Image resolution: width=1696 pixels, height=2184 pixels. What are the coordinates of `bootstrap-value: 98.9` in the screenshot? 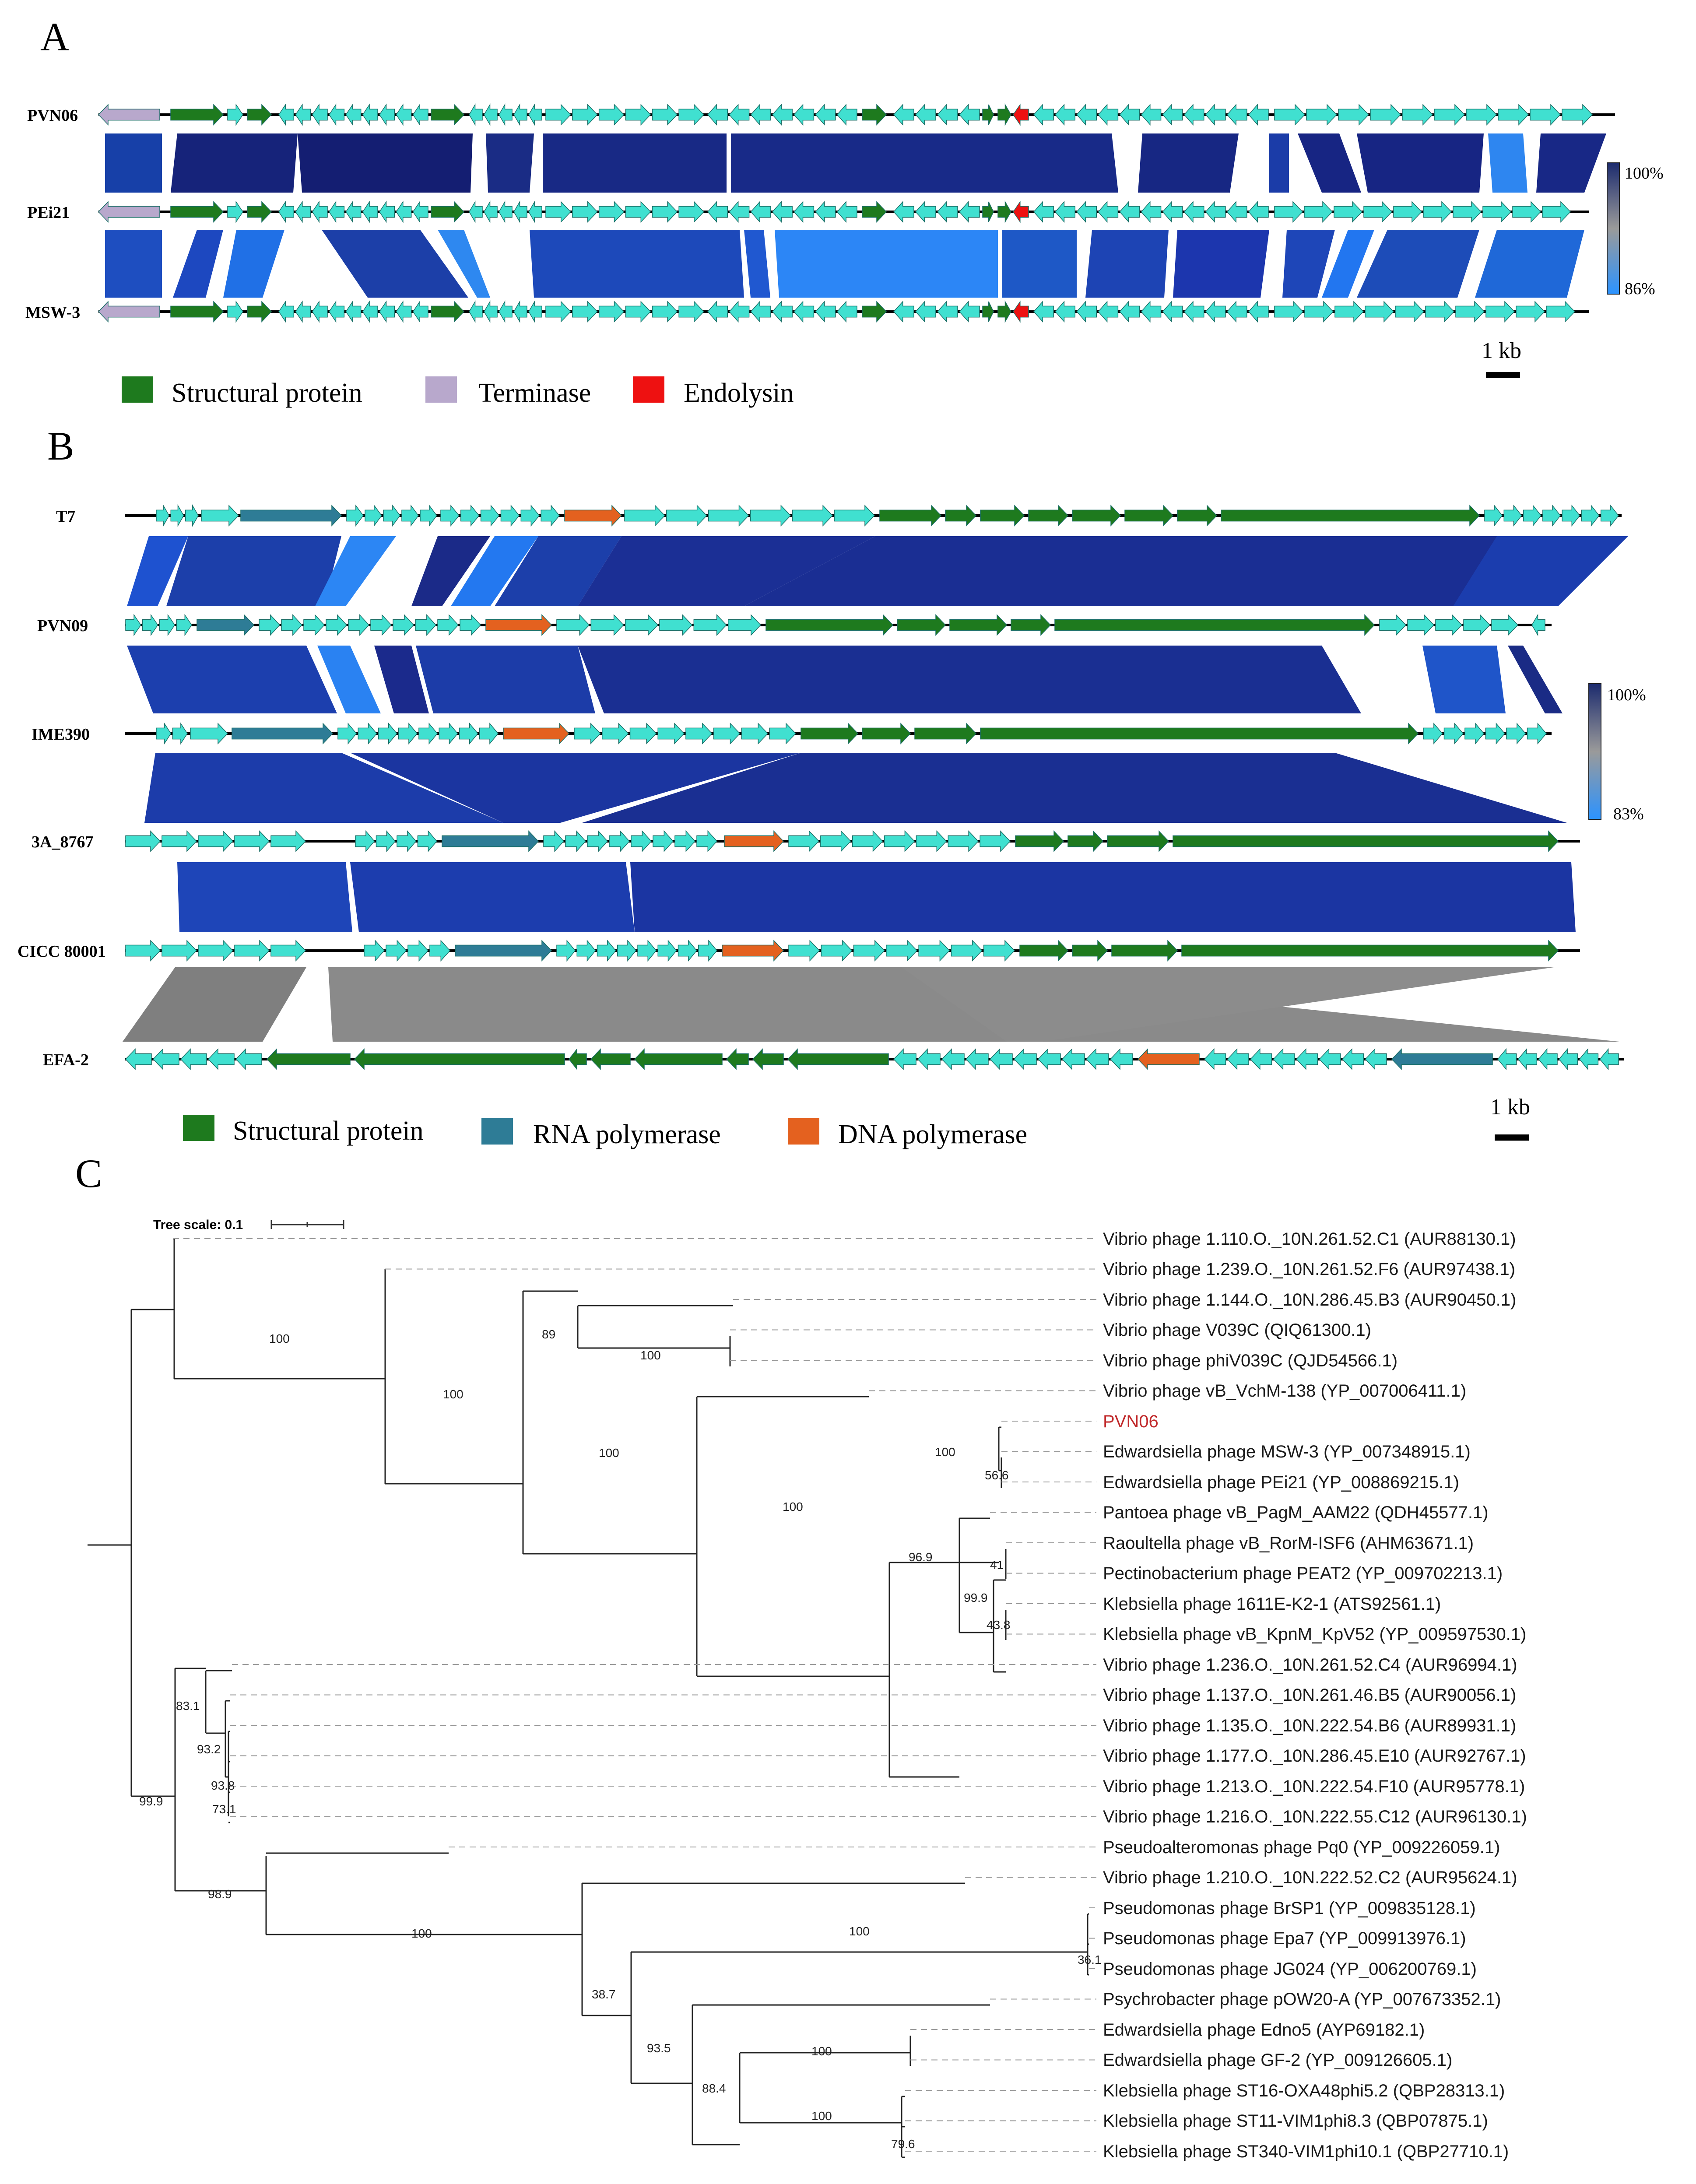 It's located at (220, 1894).